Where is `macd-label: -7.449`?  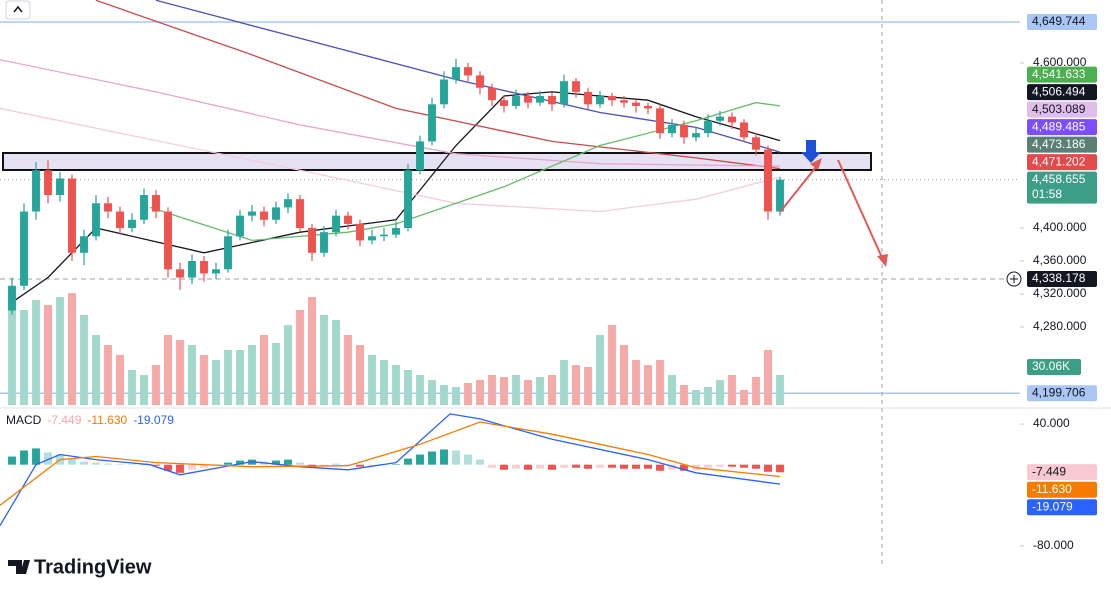
macd-label: -7.449 is located at coordinates (1049, 471).